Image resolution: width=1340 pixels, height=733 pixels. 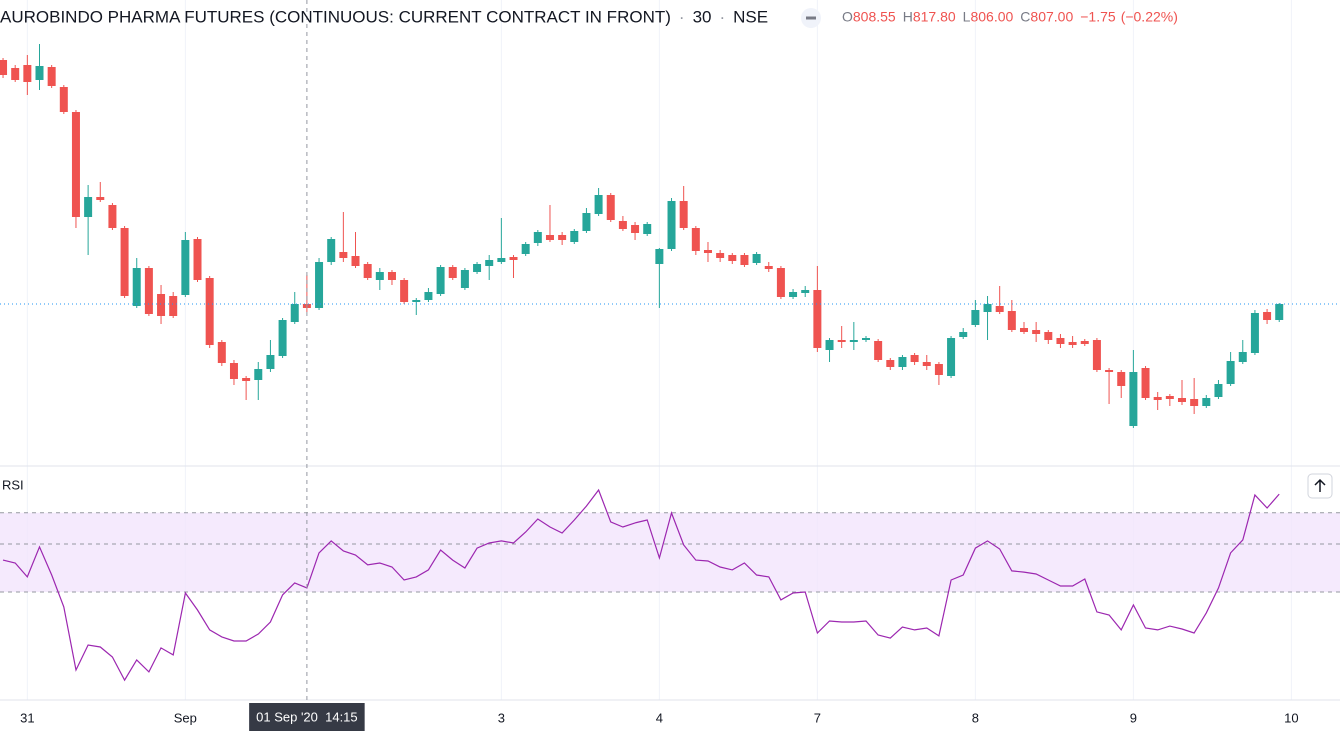 I want to click on ohlc-value: 808.55, so click(x=874, y=17).